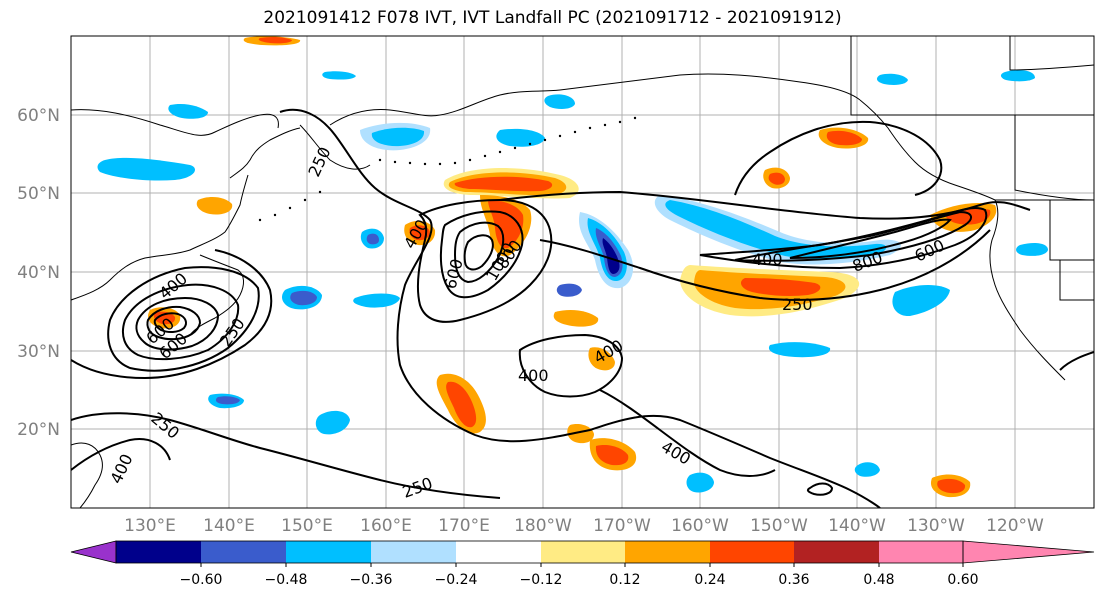 This screenshot has height=605, width=1105. Describe the element at coordinates (464, 526) in the screenshot. I see `lon-label: 170°E` at that location.